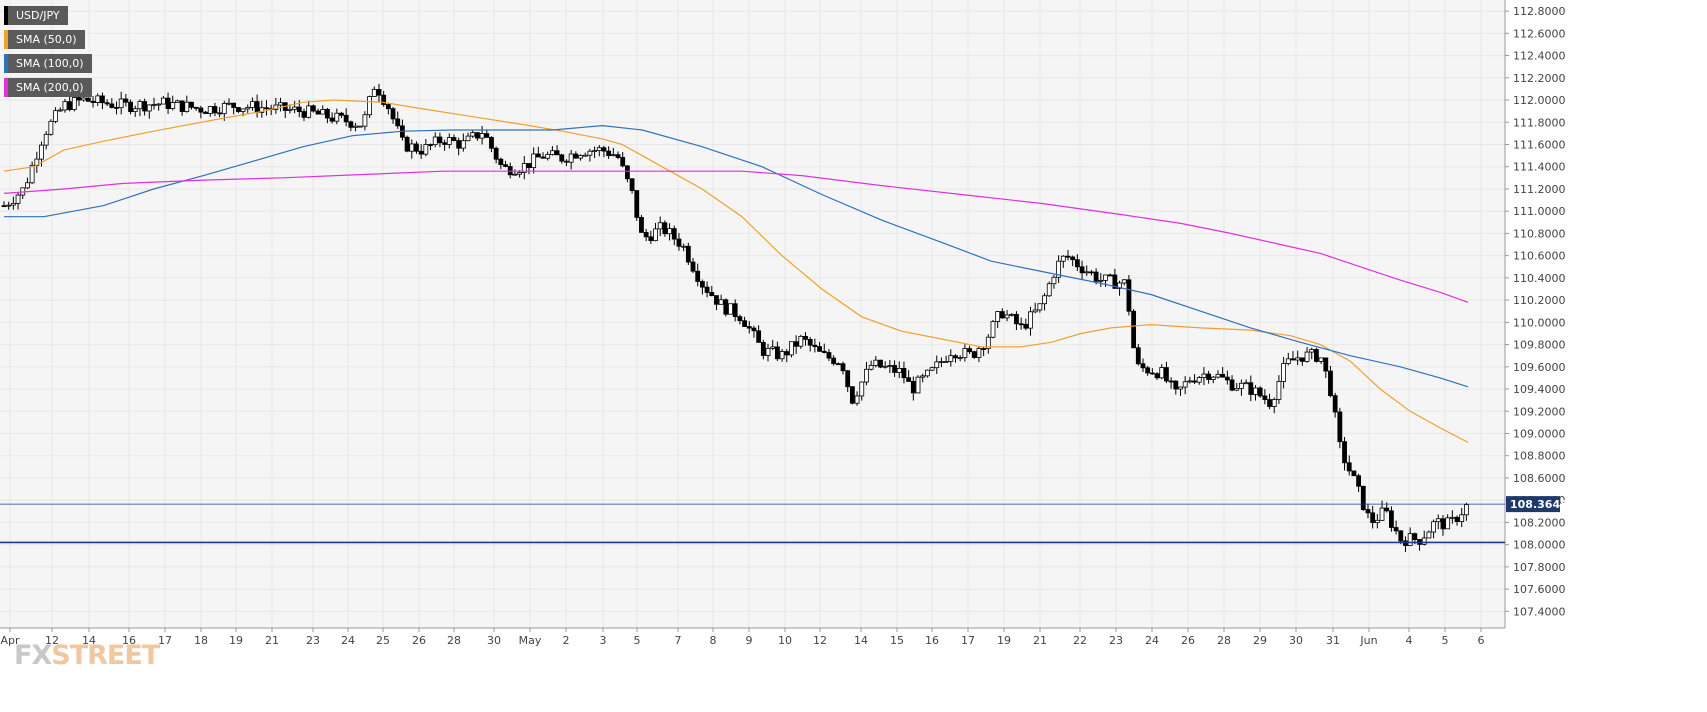 The height and width of the screenshot is (712, 1707). What do you see at coordinates (1188, 640) in the screenshot?
I see `x-tick-label-32: 26` at bounding box center [1188, 640].